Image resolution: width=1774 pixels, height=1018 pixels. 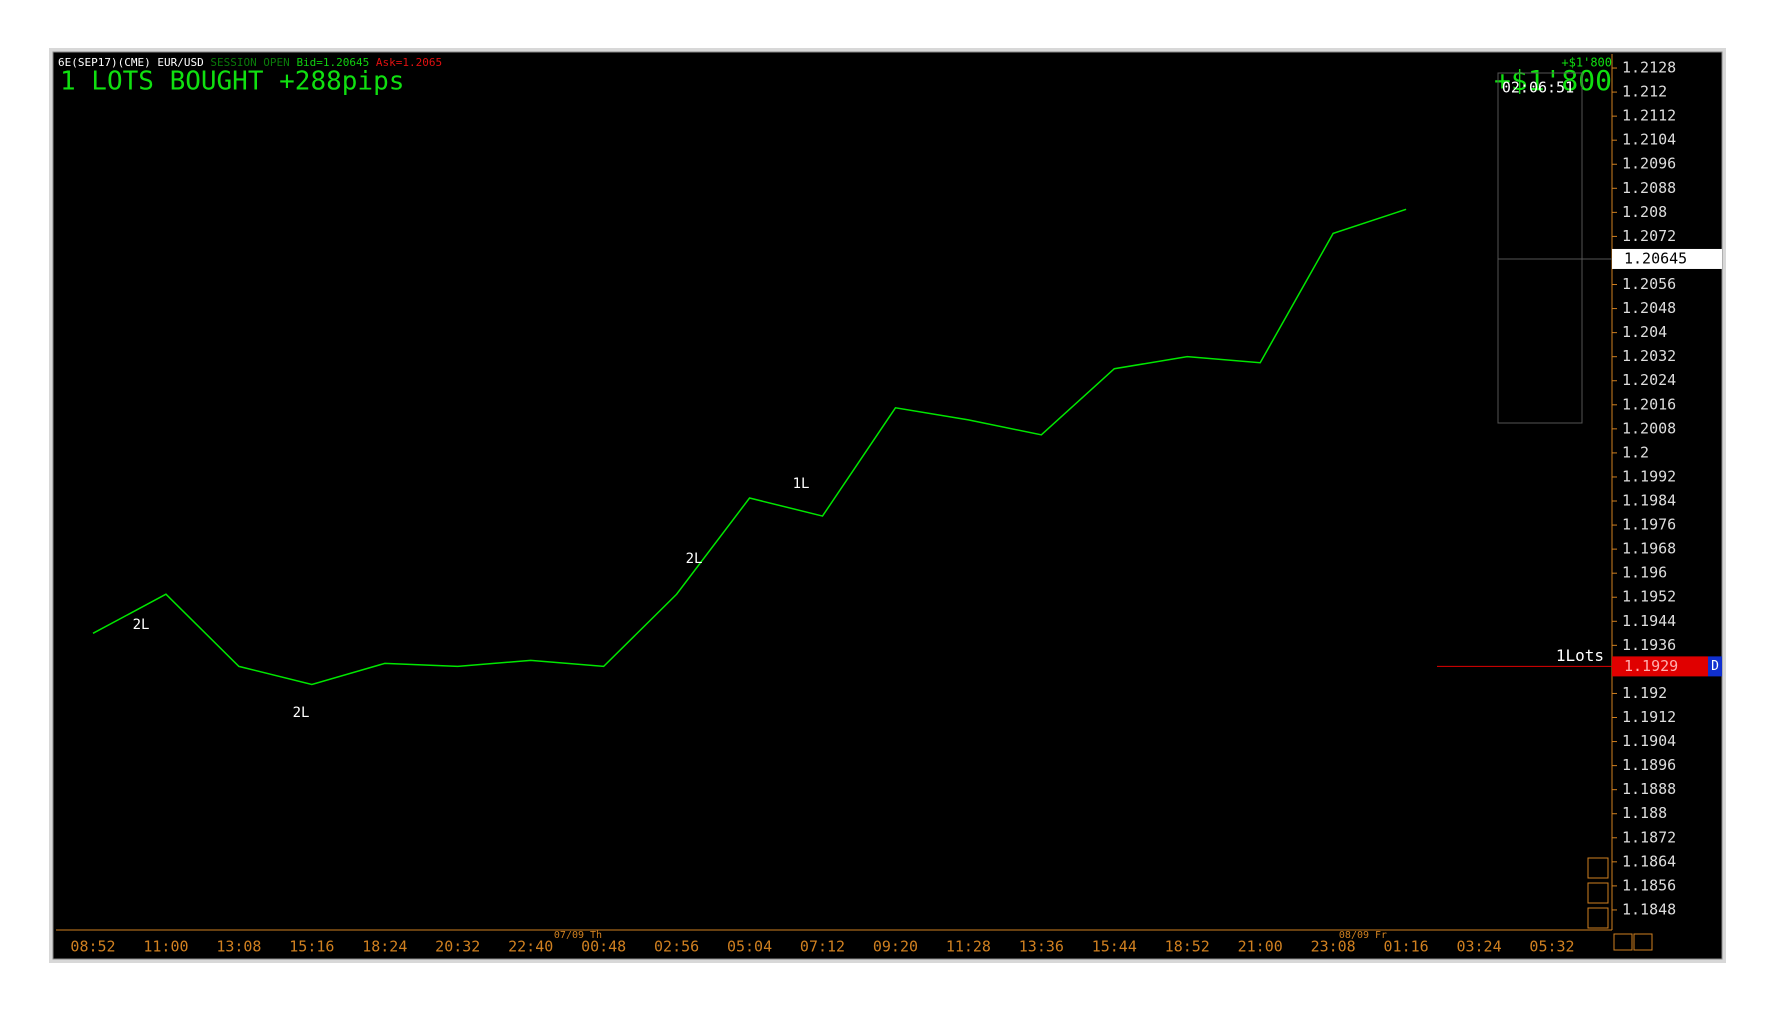 I want to click on y-tick-label: 1.1896, so click(x=1649, y=765).